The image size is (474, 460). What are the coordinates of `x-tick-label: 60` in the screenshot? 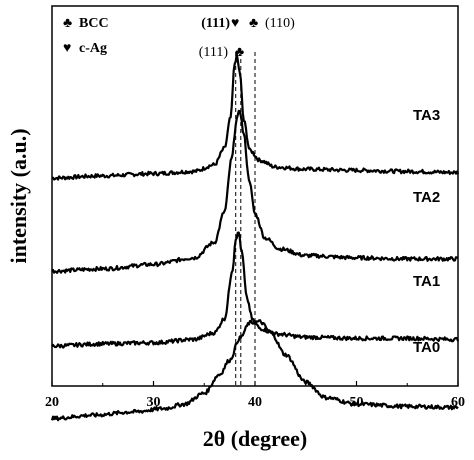 It's located at (458, 402).